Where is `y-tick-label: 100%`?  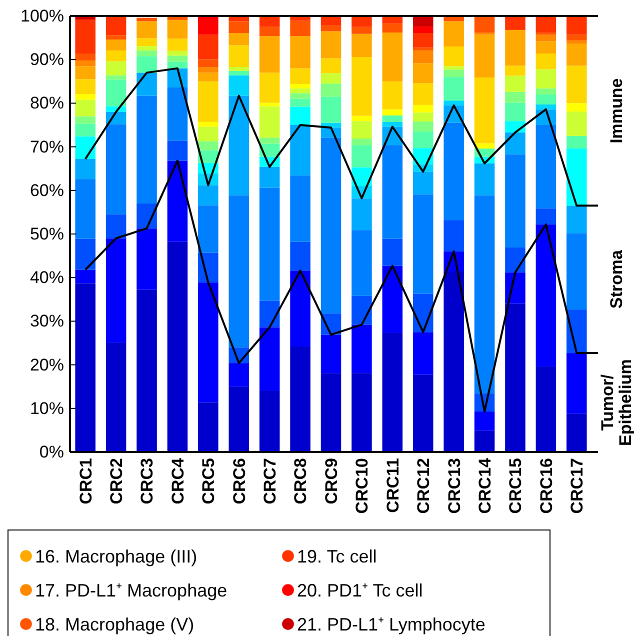 y-tick-label: 100% is located at coordinates (42, 16).